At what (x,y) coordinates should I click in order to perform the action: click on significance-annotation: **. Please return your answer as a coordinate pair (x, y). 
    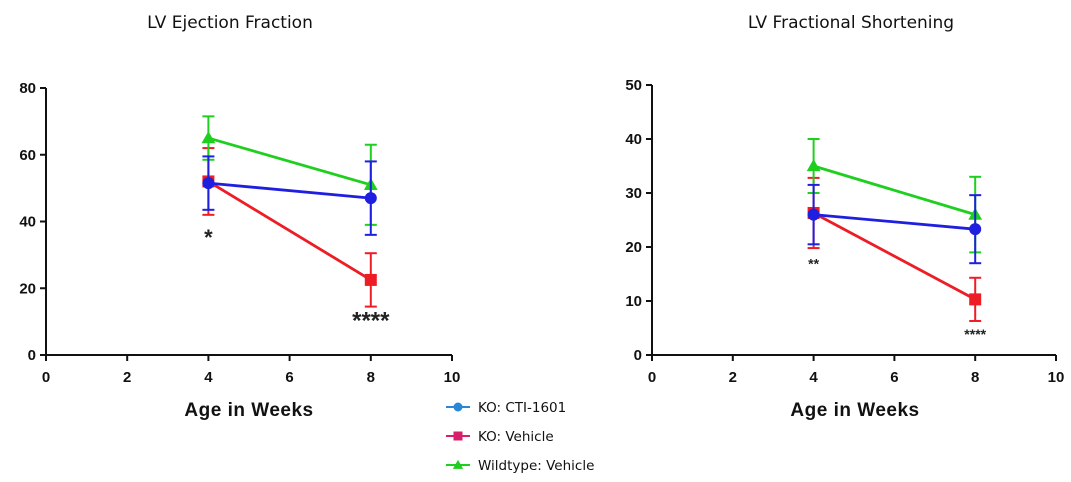
    Looking at the image, I should click on (813, 264).